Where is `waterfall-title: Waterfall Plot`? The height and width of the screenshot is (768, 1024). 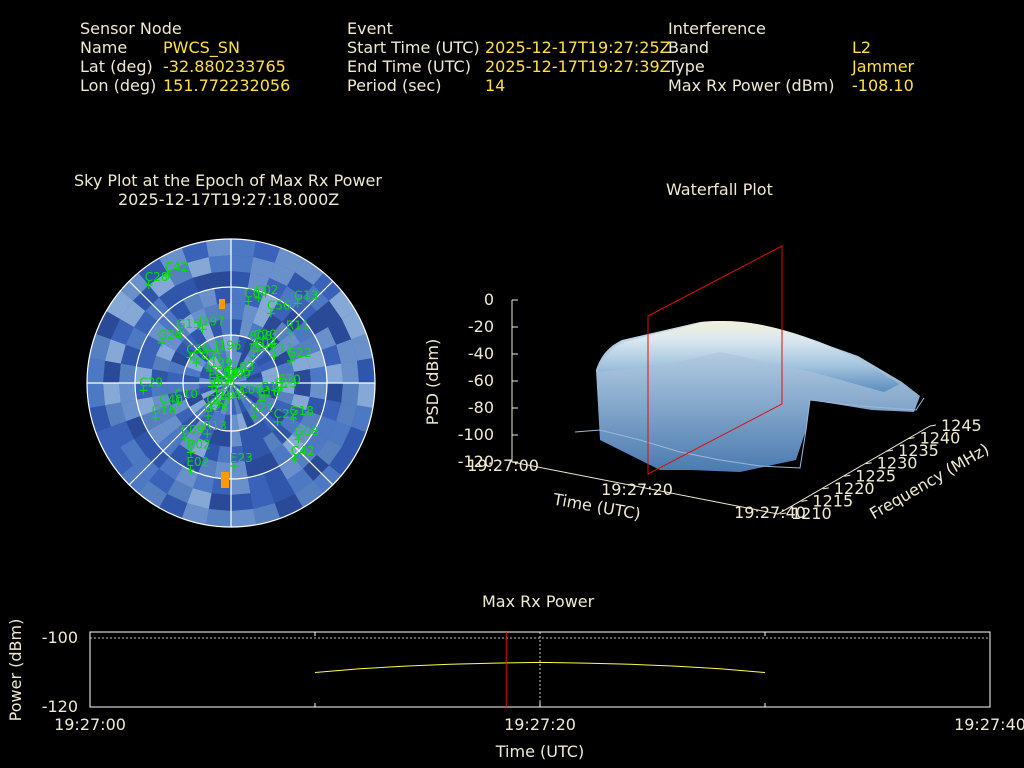
waterfall-title: Waterfall Plot is located at coordinates (719, 189).